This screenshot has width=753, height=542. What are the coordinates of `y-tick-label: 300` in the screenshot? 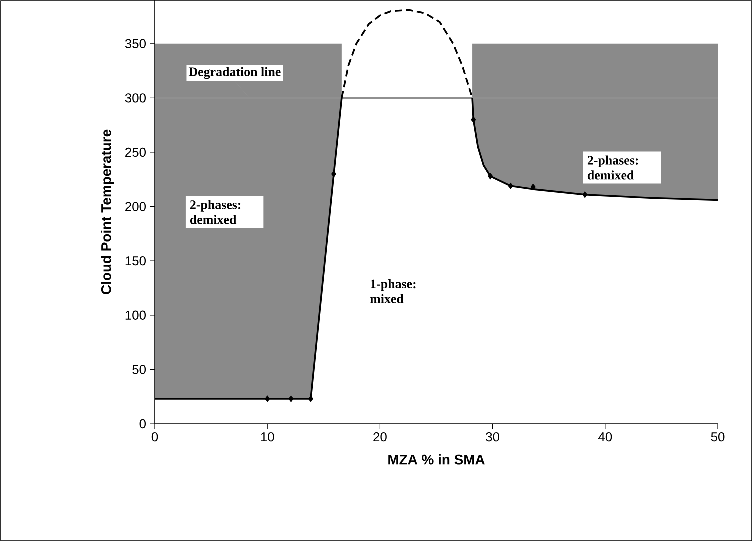 It's located at (135, 98).